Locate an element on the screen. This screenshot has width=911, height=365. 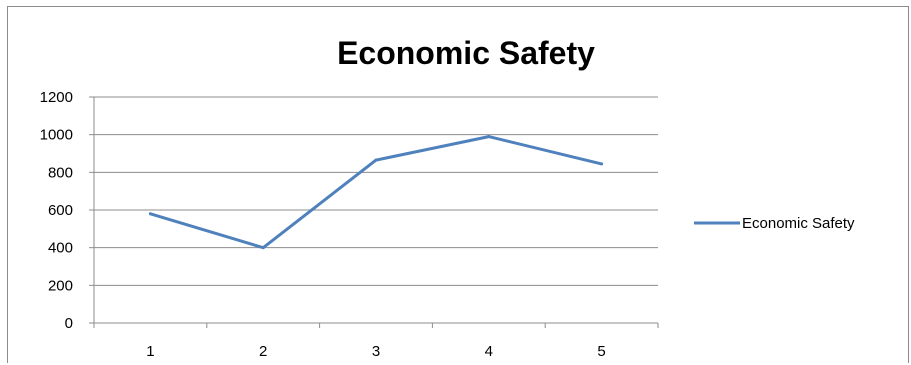
x-tick-label-2: 2 is located at coordinates (263, 351).